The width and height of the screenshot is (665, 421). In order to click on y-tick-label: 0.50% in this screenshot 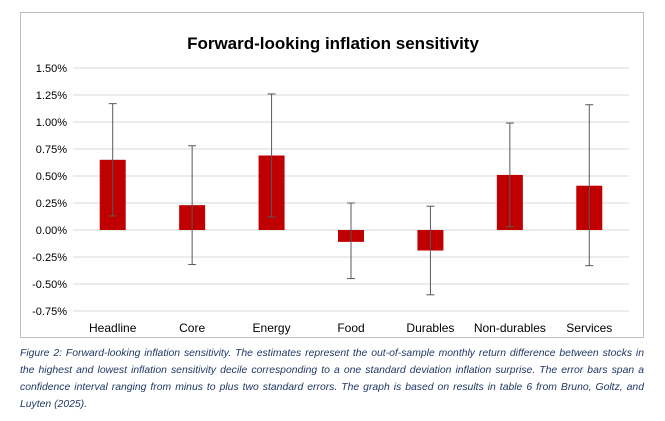, I will do `click(51, 177)`.